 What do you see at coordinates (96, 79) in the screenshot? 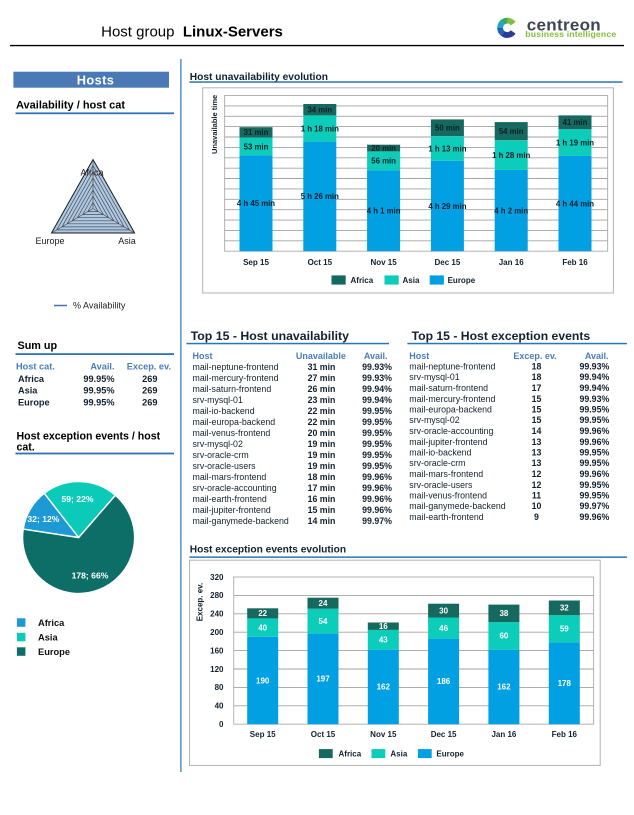
I see `svg-text: Hosts` at bounding box center [96, 79].